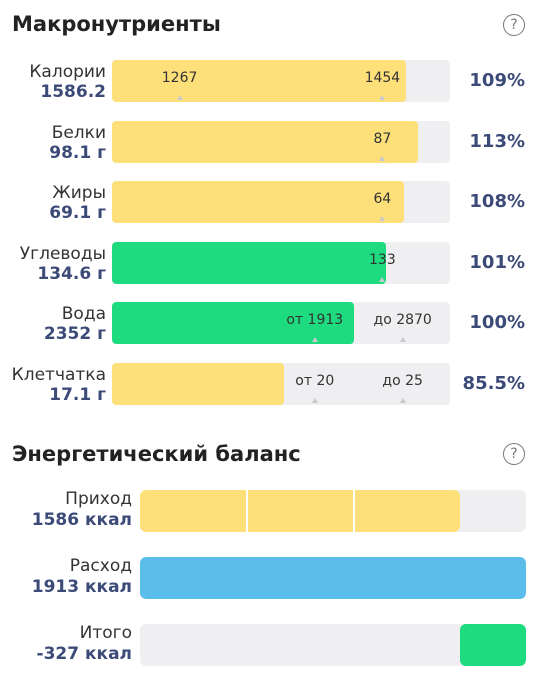 The width and height of the screenshot is (544, 680). I want to click on macro-label: Калории 1586.2, so click(67, 82).